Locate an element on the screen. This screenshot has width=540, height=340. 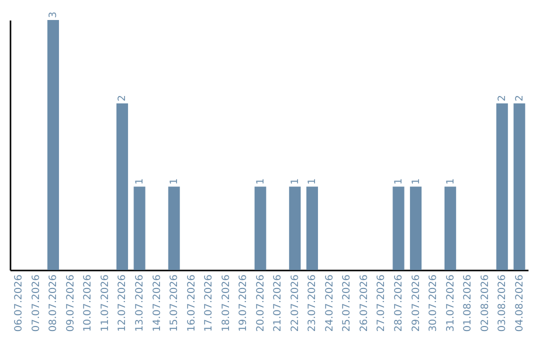
x-tick-label: 19.07.2026 is located at coordinates (244, 303).